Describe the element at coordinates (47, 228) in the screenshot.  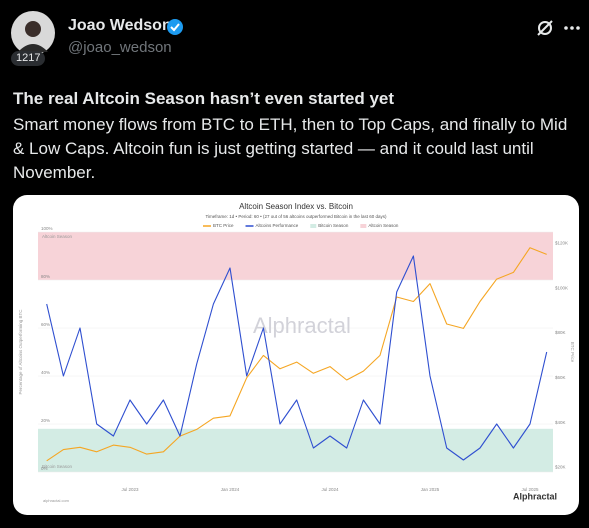
I see `y-tick-label: 100%` at that location.